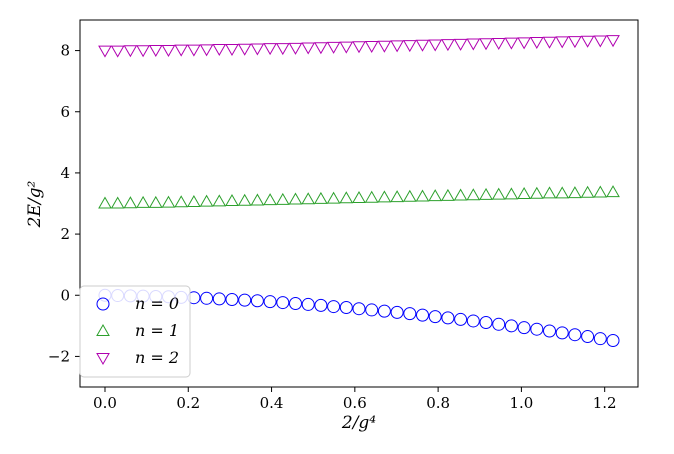 Image resolution: width=674 pixels, height=454 pixels. What do you see at coordinates (135, 331) in the screenshot?
I see `legend: n = 0 n = 1 n = 2` at bounding box center [135, 331].